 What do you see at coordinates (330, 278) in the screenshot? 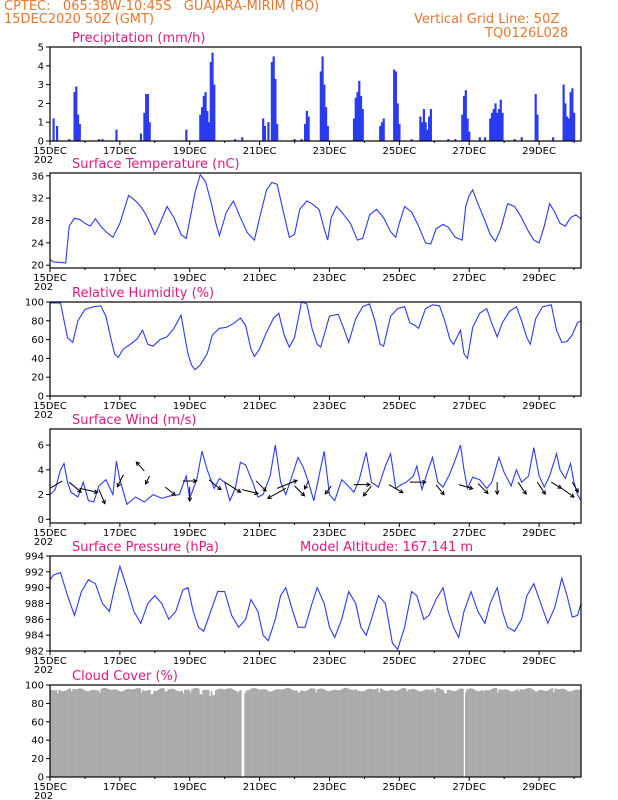
I see `temp-xtick-label: 23DEC` at bounding box center [330, 278].